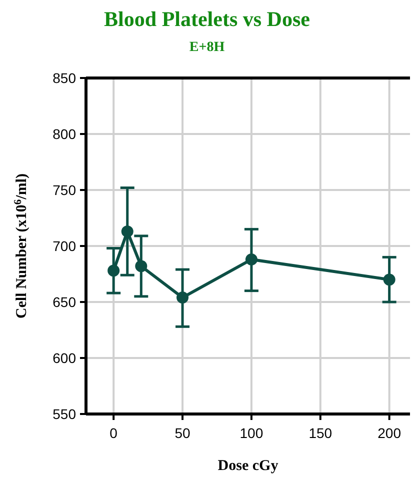 The height and width of the screenshot is (478, 414). I want to click on y-tick-label: 650, so click(64, 302).